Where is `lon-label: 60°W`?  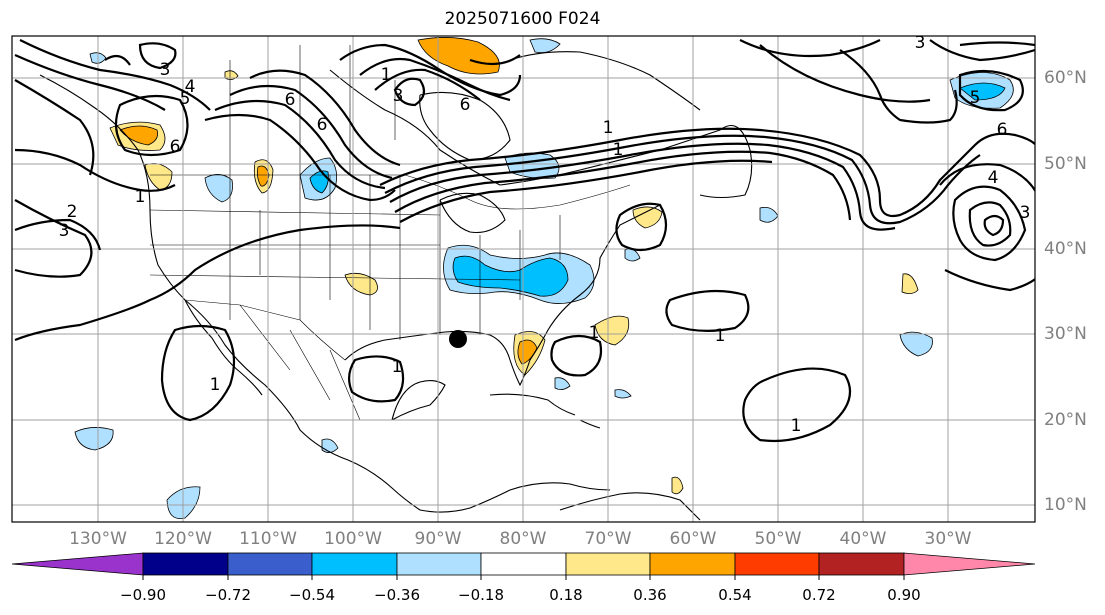
lon-label: 60°W is located at coordinates (693, 539).